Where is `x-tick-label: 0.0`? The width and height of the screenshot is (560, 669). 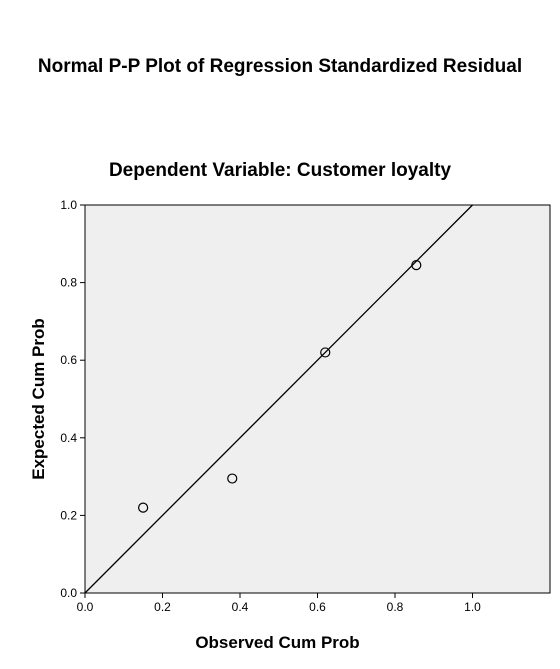
x-tick-label: 0.0 is located at coordinates (85, 607).